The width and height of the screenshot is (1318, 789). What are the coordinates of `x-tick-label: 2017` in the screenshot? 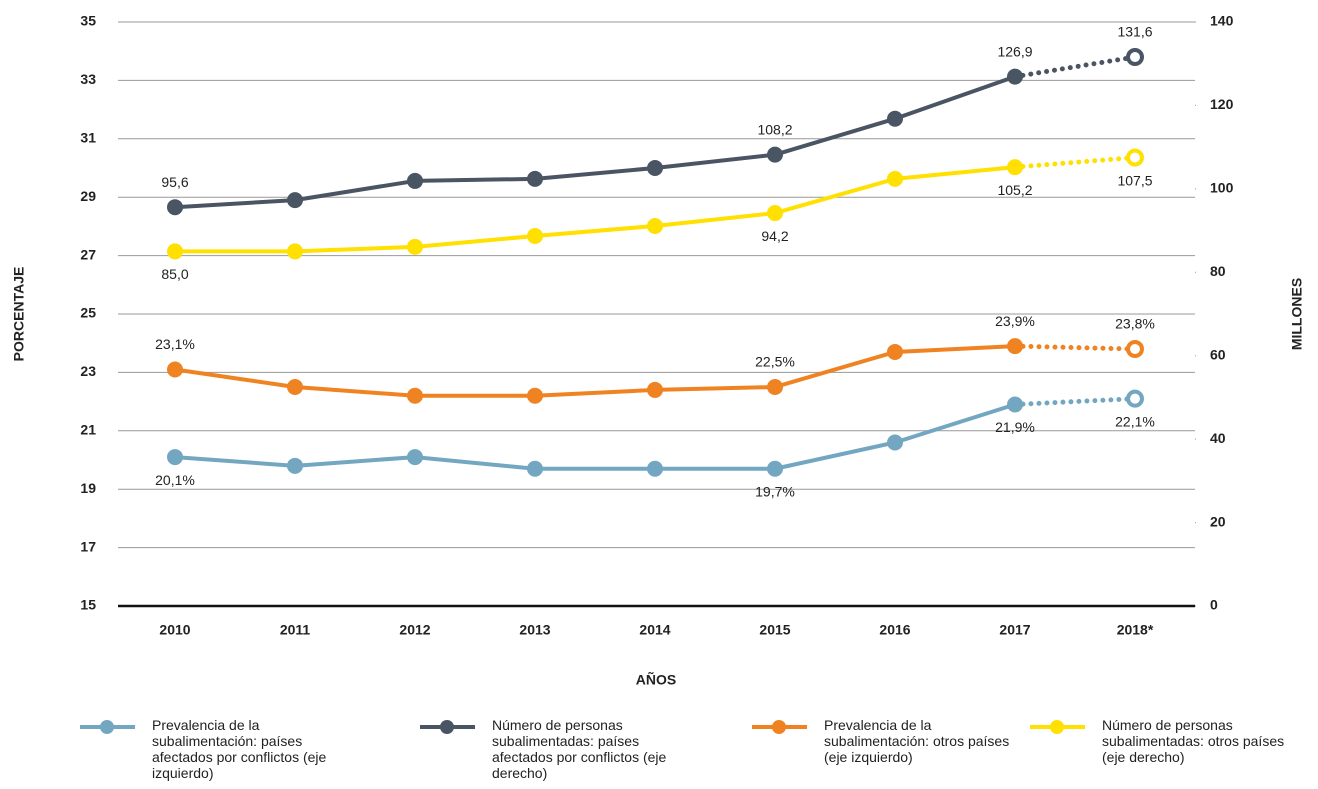 It's located at (1014, 630).